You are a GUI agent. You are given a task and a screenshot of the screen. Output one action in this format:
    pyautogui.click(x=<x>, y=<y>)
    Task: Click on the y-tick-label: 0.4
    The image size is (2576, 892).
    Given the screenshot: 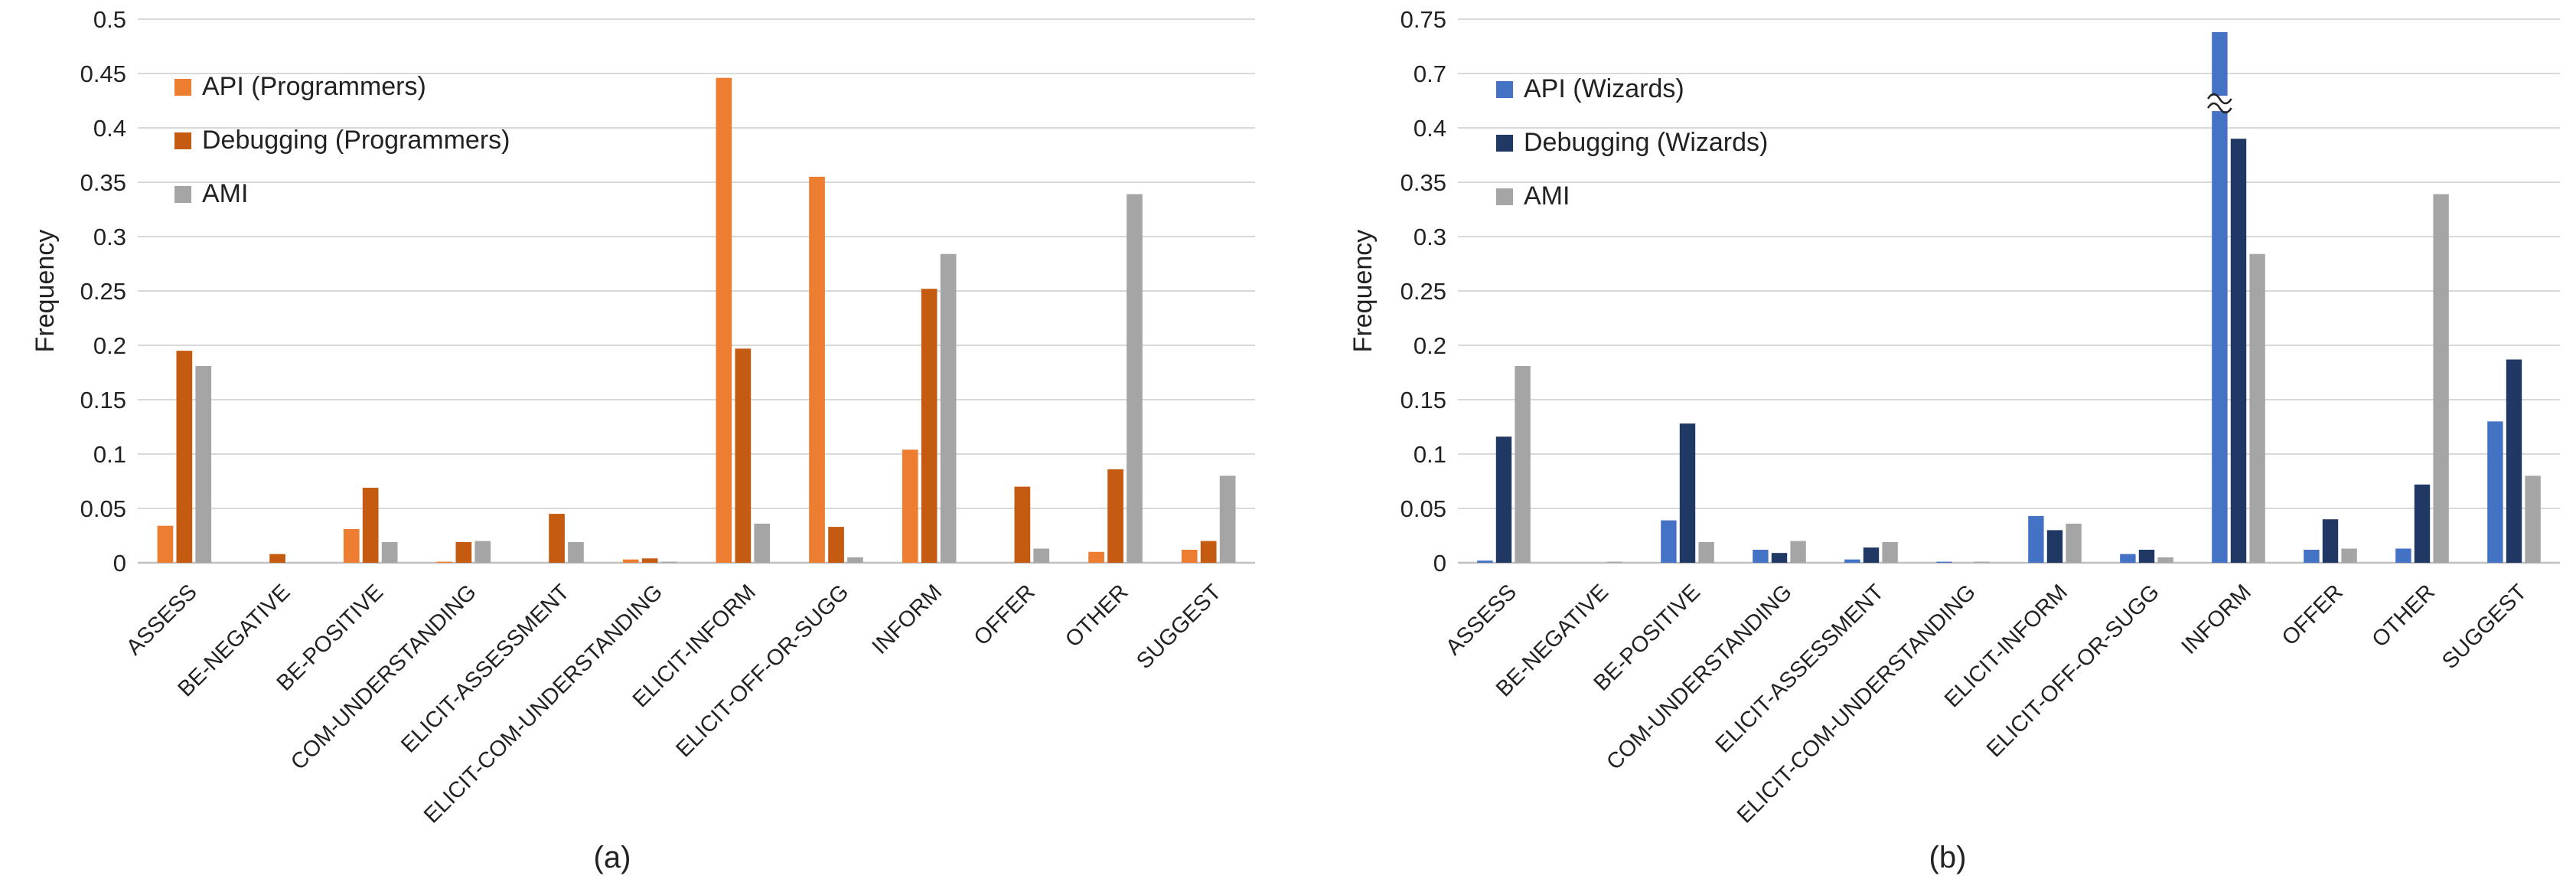 What is the action you would take?
    pyautogui.click(x=109, y=128)
    